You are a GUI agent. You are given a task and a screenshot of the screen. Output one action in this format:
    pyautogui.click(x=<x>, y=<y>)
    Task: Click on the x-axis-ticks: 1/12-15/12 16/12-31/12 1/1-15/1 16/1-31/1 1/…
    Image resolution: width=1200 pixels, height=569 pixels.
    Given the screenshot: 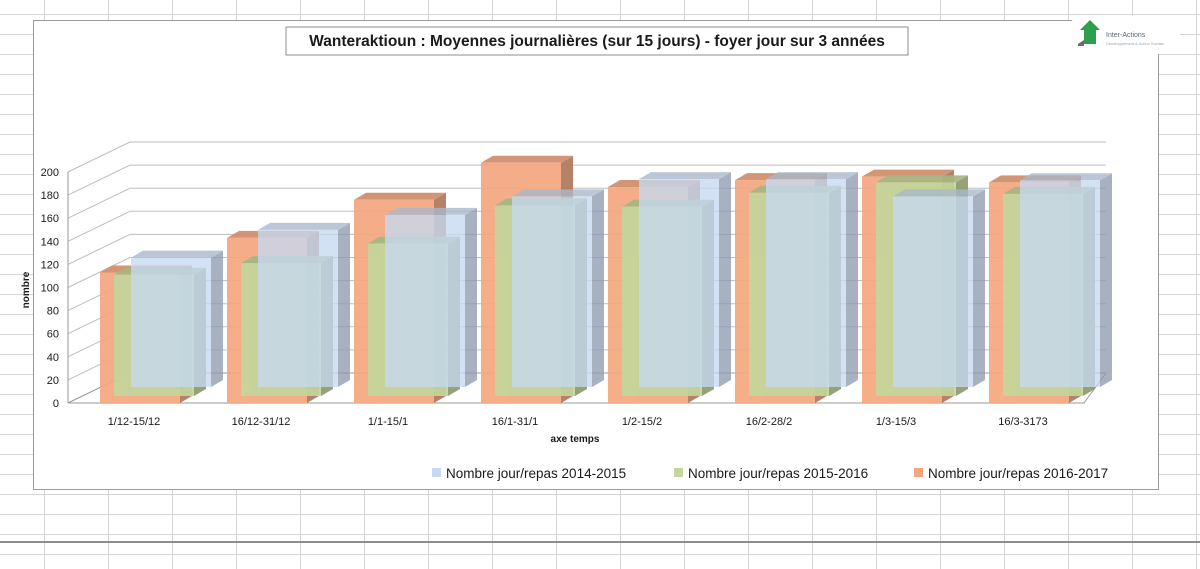 What is the action you would take?
    pyautogui.click(x=578, y=422)
    